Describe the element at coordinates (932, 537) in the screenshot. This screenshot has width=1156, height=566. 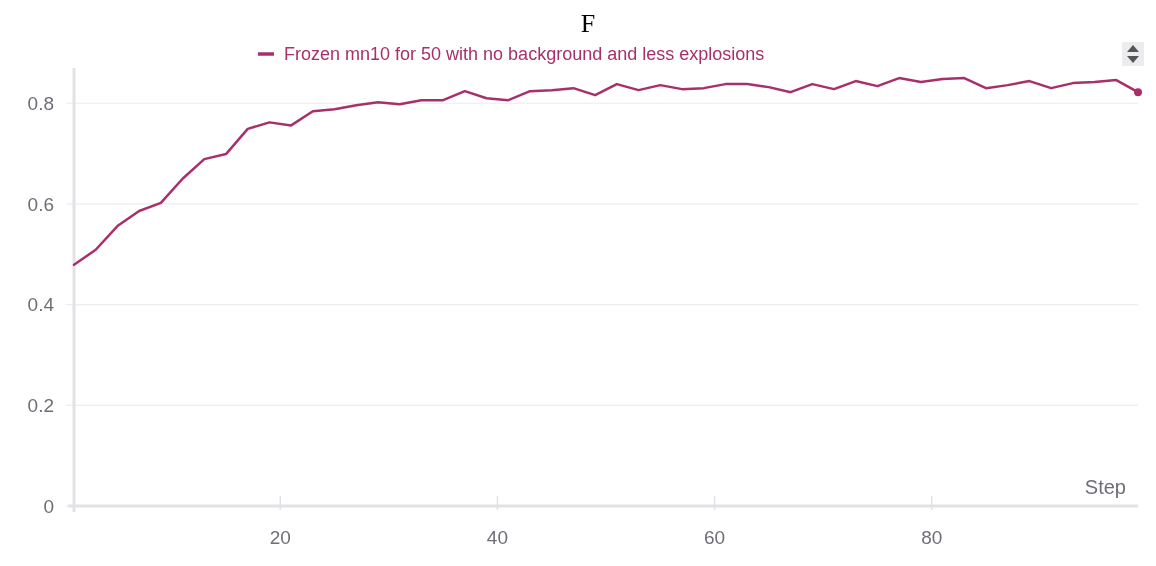
I see `x-tick-label: 80` at that location.